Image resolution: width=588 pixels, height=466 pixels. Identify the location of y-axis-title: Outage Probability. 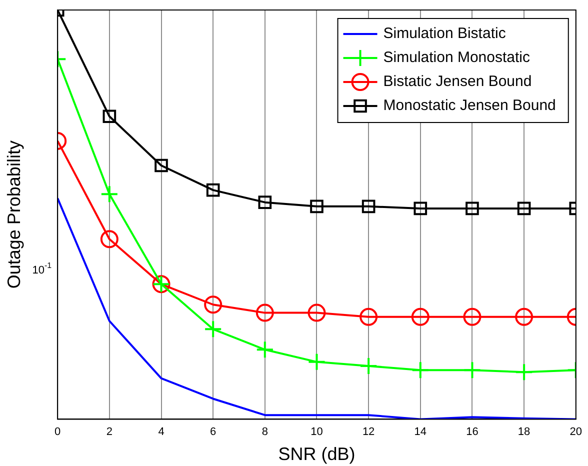
(14, 214).